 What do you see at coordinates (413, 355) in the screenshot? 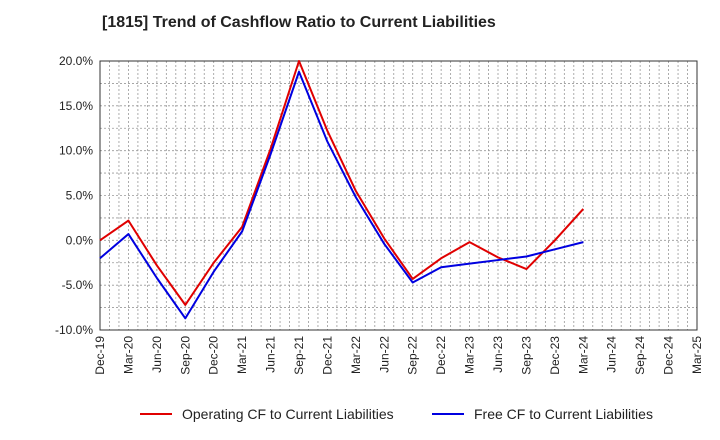
I see `x-tick-label: Sep-22` at bounding box center [413, 355].